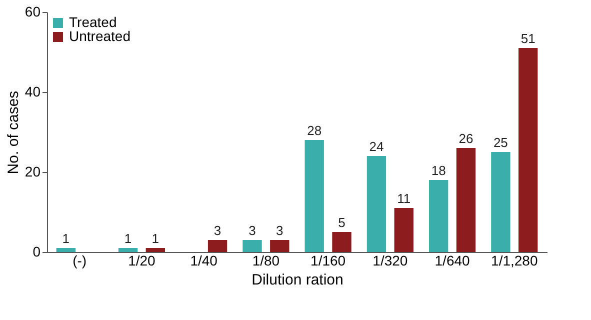 This screenshot has width=591, height=320. Describe the element at coordinates (466, 138) in the screenshot. I see `data-label: 26` at that location.